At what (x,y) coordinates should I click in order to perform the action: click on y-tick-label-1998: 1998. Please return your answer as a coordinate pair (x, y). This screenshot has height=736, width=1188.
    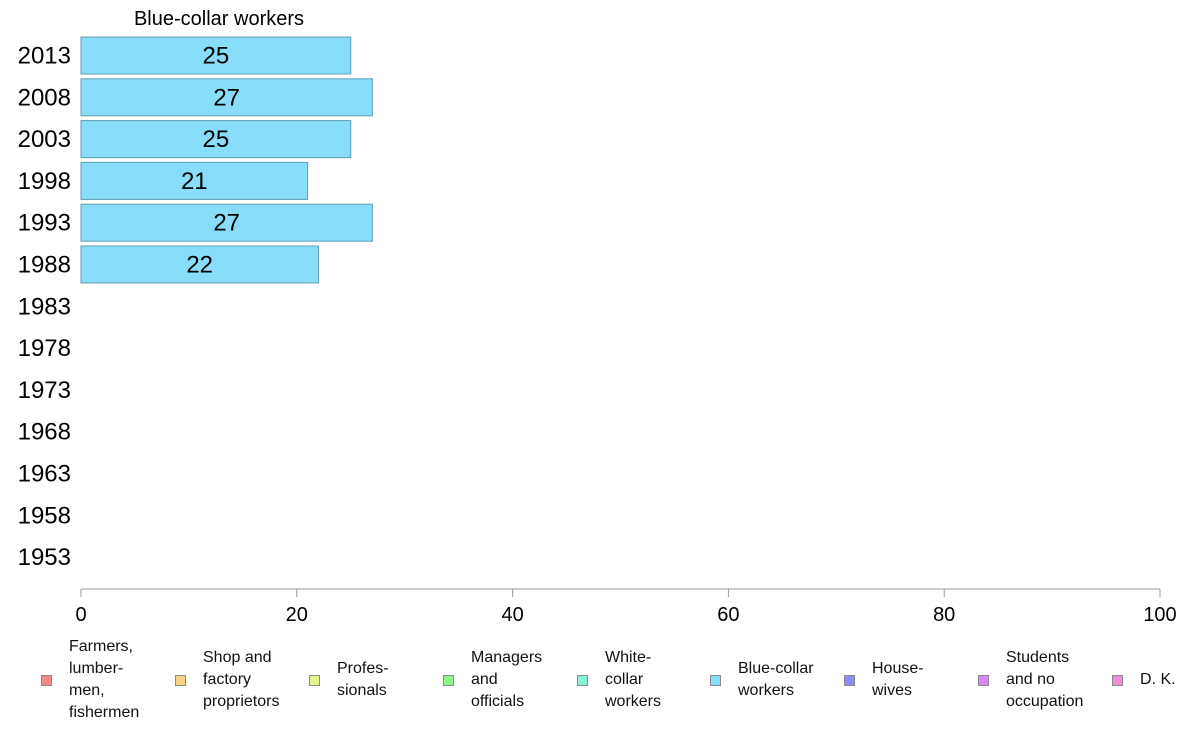
    Looking at the image, I should click on (44, 181).